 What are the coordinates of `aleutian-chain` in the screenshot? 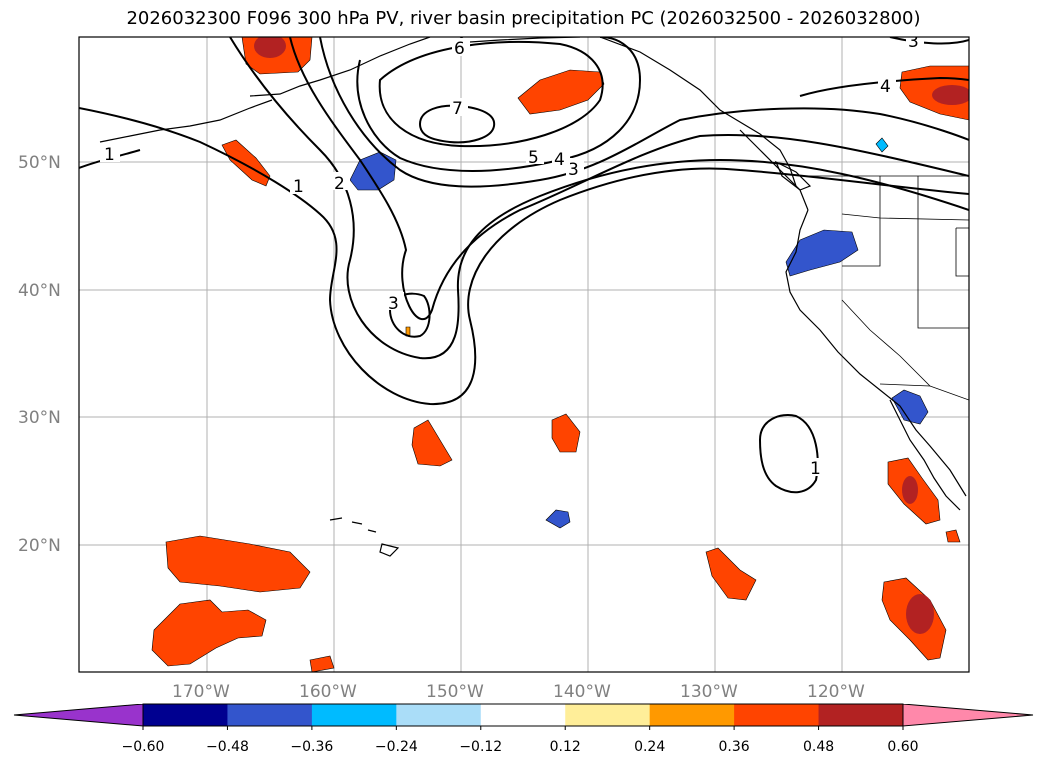 It's located at (186, 121).